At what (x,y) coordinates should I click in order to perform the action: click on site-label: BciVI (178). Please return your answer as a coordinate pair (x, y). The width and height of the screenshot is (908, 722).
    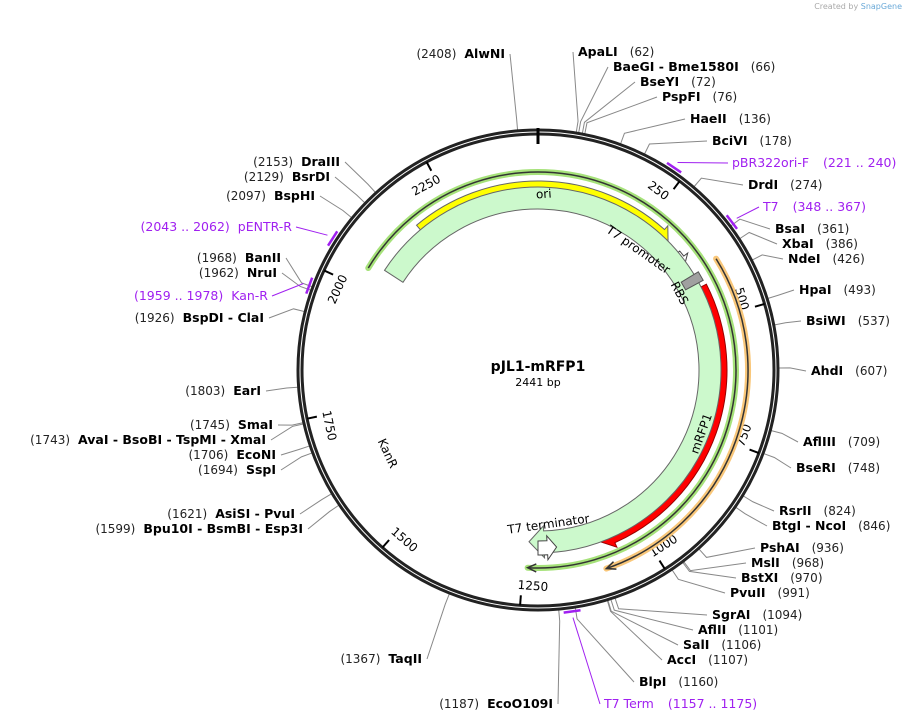
    Looking at the image, I should click on (752, 140).